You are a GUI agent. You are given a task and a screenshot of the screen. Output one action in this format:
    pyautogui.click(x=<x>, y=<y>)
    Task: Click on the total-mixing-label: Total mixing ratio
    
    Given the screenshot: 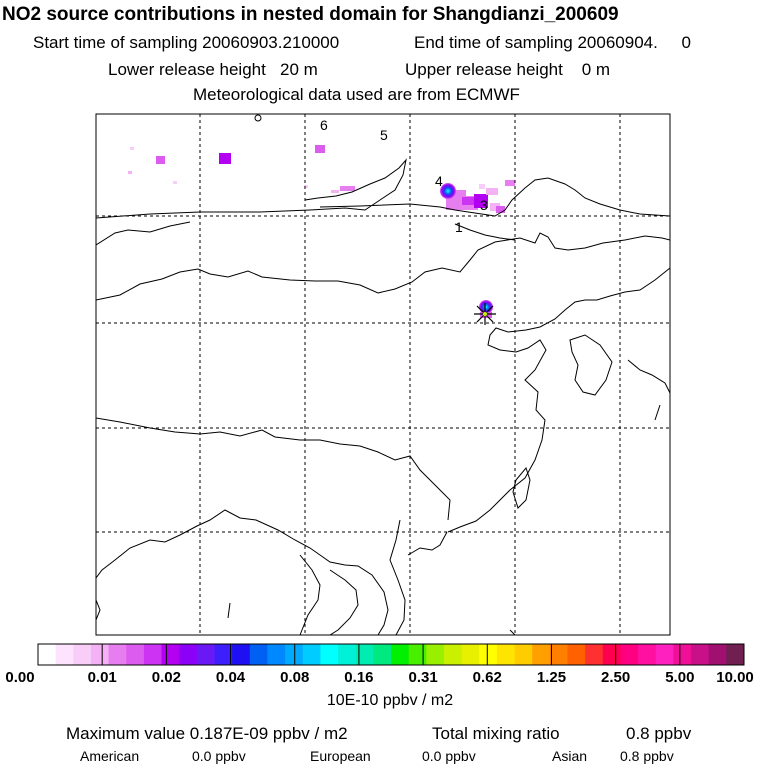 What is the action you would take?
    pyautogui.click(x=496, y=733)
    